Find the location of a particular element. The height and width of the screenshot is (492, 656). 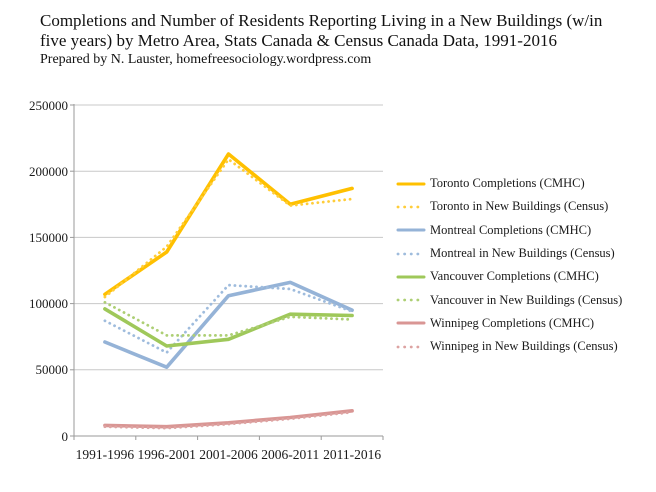

legend-item: Toronto in New Buildings (Census) is located at coordinates (509, 206).